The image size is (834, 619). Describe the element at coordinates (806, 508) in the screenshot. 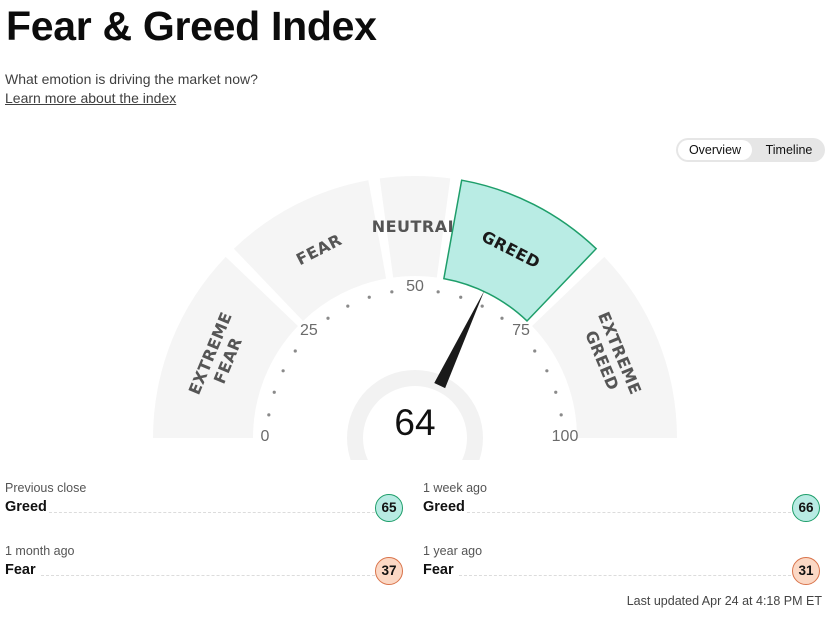

I see `history-value-badge: 66` at that location.